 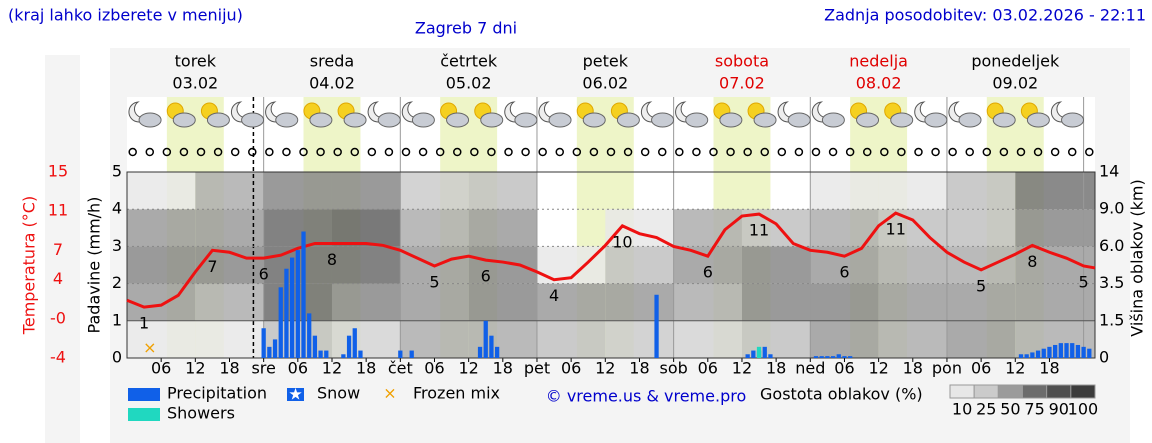 What do you see at coordinates (117, 208) in the screenshot?
I see `y-tick-label: 4` at bounding box center [117, 208].